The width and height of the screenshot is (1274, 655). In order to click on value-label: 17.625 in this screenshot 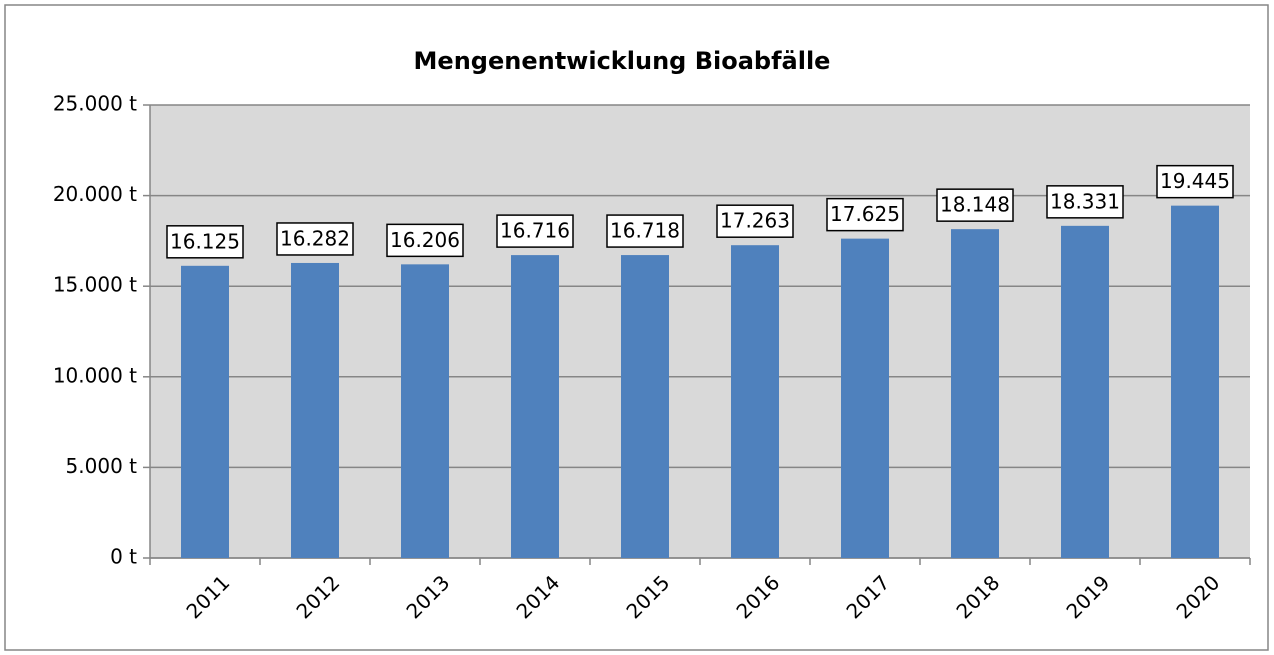, I will do `click(865, 214)`.